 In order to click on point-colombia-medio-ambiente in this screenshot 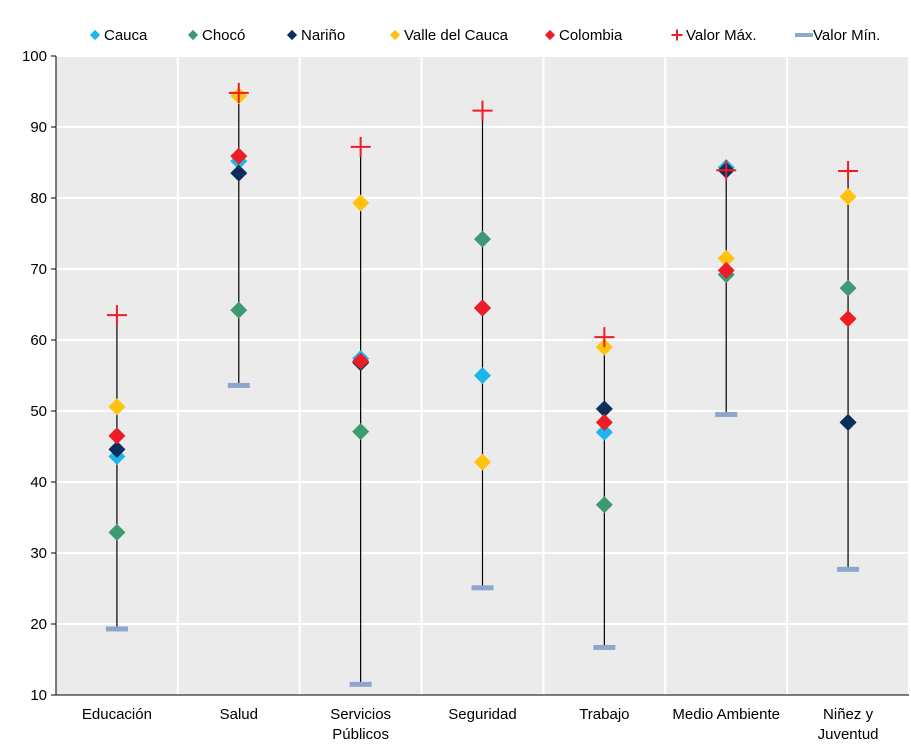, I will do `click(726, 270)`.